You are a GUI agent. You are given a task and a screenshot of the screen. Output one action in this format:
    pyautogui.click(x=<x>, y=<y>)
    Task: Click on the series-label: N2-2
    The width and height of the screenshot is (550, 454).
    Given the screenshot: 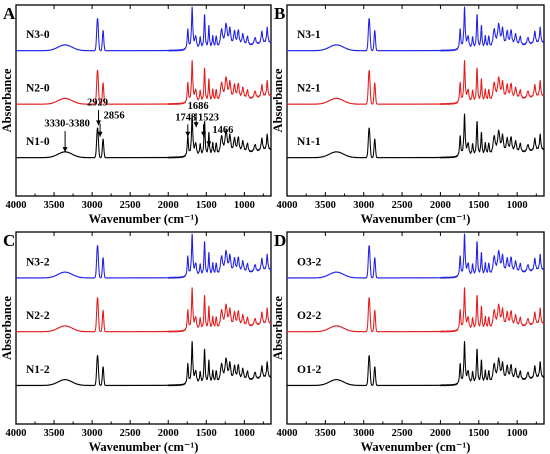 What is the action you would take?
    pyautogui.click(x=38, y=316)
    